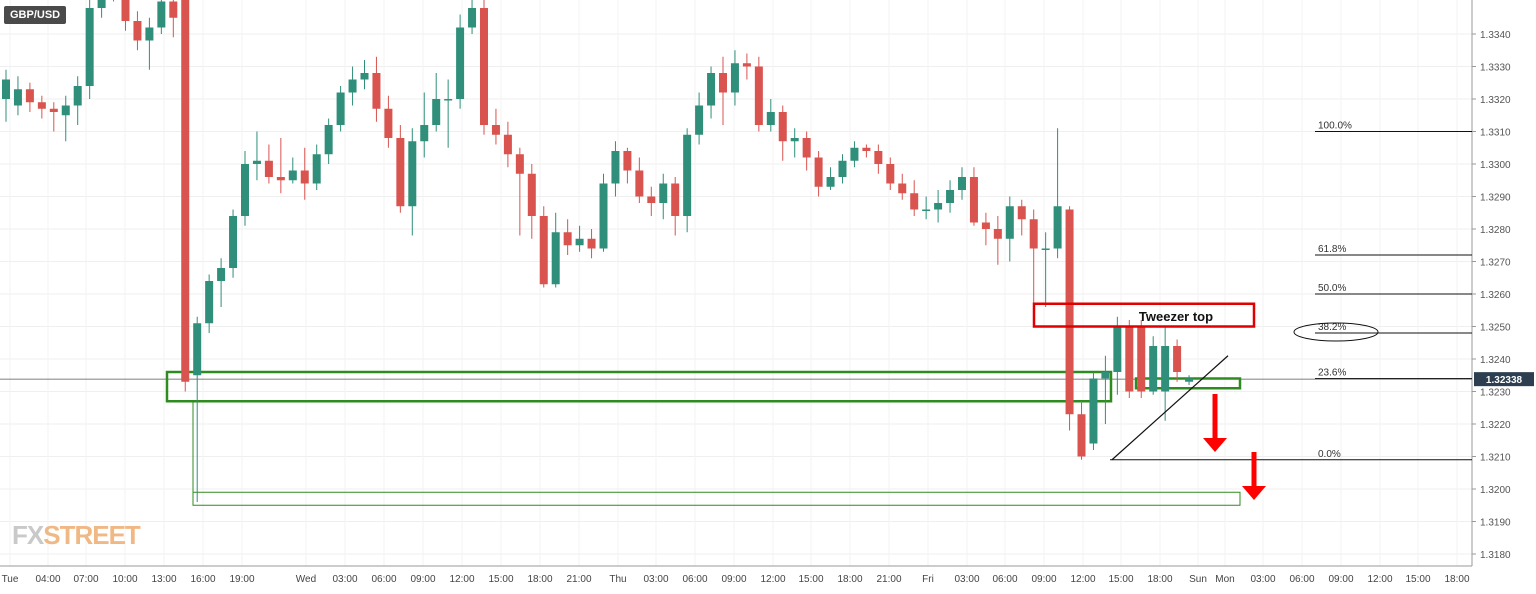 This screenshot has height=594, width=1536. Describe the element at coordinates (1495, 523) in the screenshot. I see `y-tick-label: 1.3190` at that location.